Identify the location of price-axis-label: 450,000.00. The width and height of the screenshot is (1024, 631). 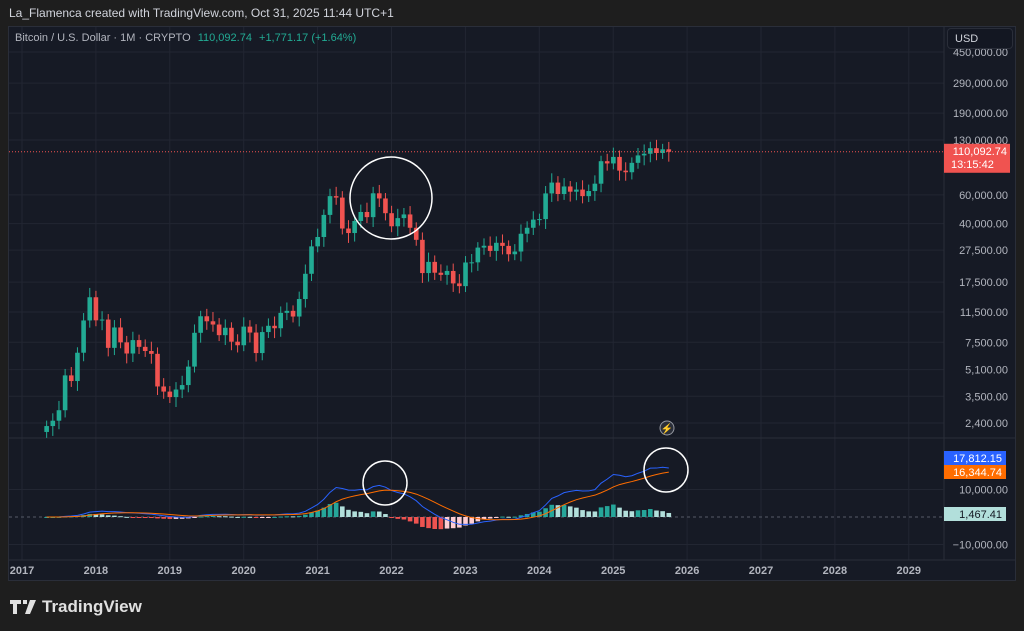
(980, 53).